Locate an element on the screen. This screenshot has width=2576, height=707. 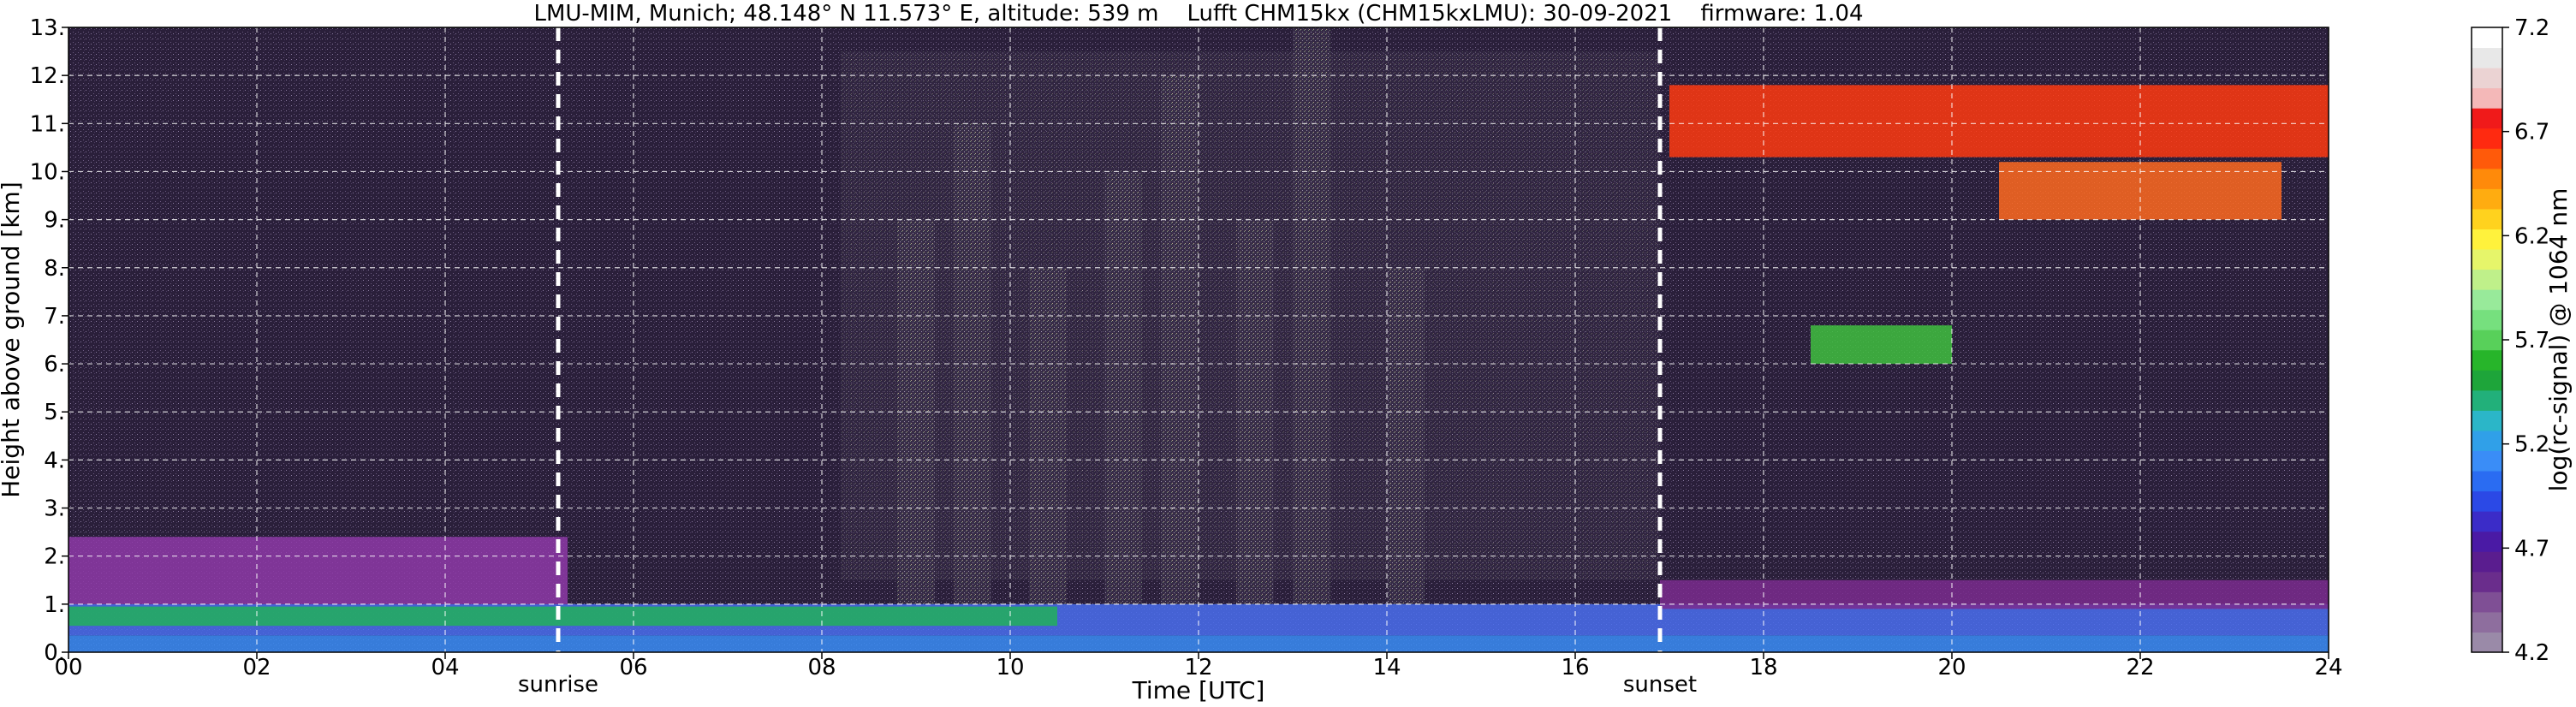
x-tick-label: 22 is located at coordinates (2140, 667).